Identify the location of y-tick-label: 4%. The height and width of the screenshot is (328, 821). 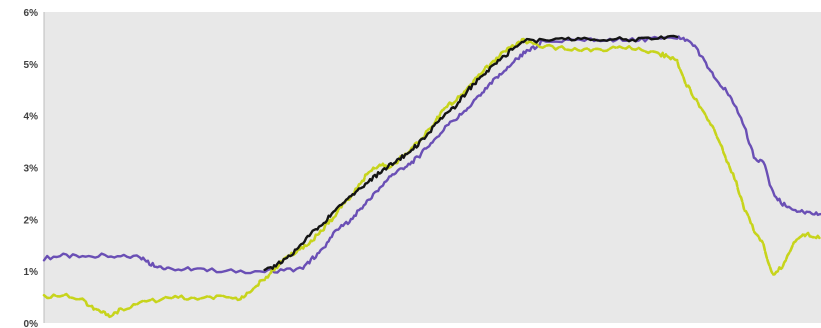
(31, 117).